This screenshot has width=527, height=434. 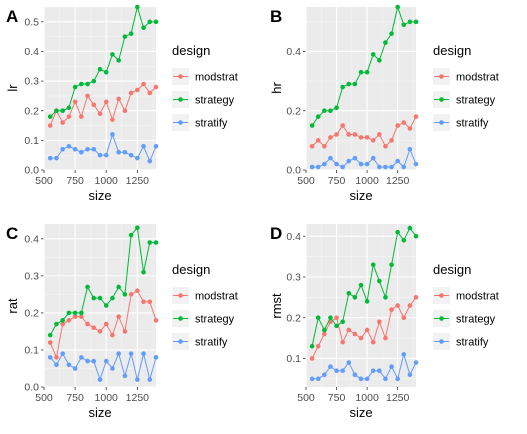 What do you see at coordinates (31, 351) in the screenshot?
I see `y-tick-label: 0.1` at bounding box center [31, 351].